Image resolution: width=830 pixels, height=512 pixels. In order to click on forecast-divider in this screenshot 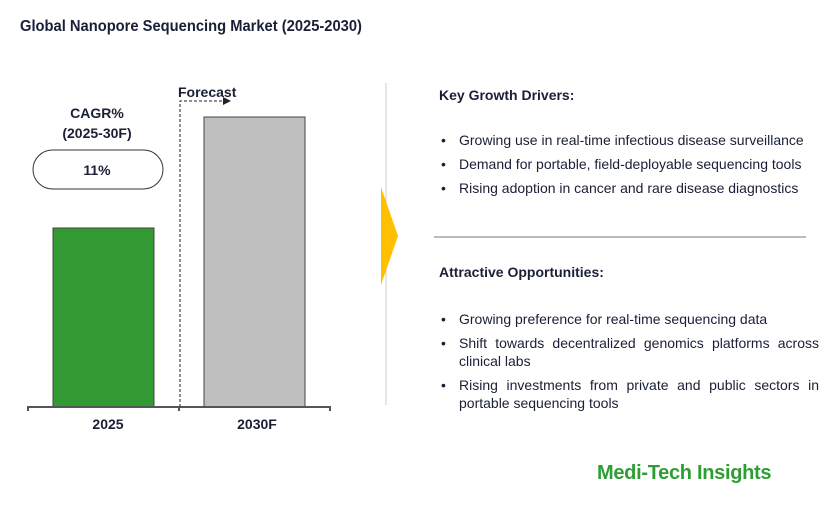, I will do `click(202, 253)`.